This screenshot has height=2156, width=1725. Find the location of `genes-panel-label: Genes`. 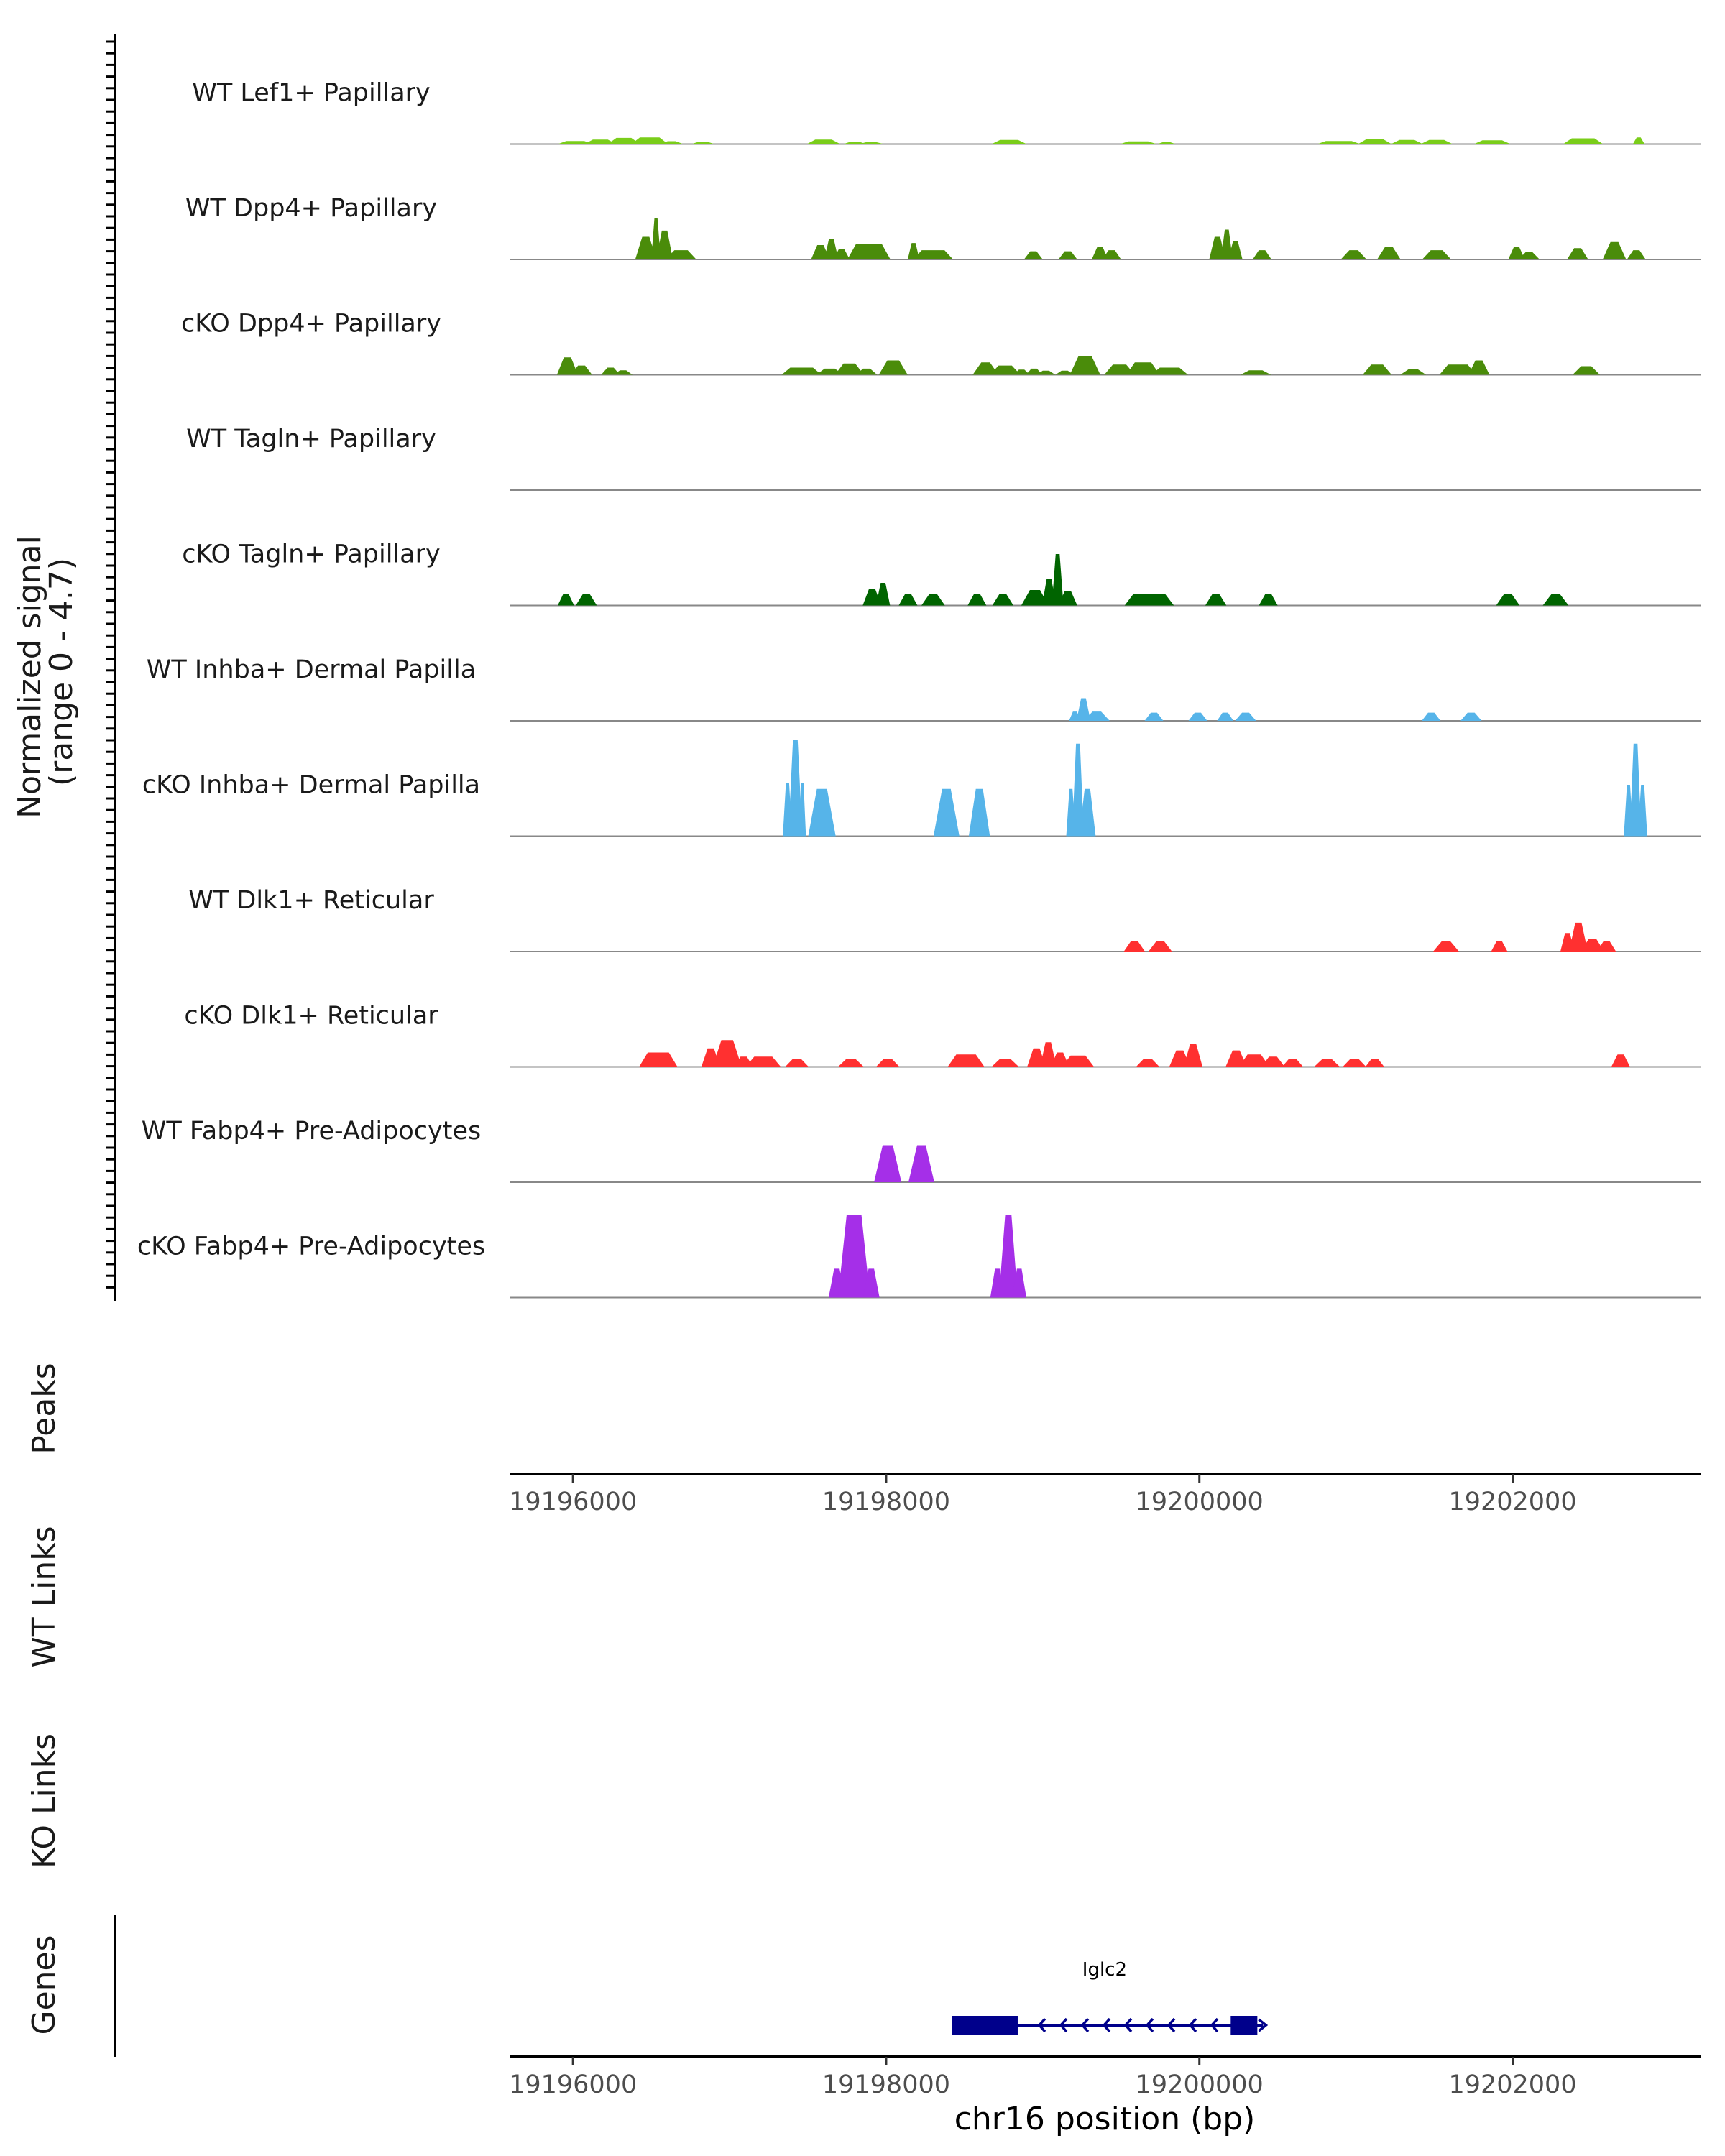

genes-panel-label: Genes is located at coordinates (44, 1985).